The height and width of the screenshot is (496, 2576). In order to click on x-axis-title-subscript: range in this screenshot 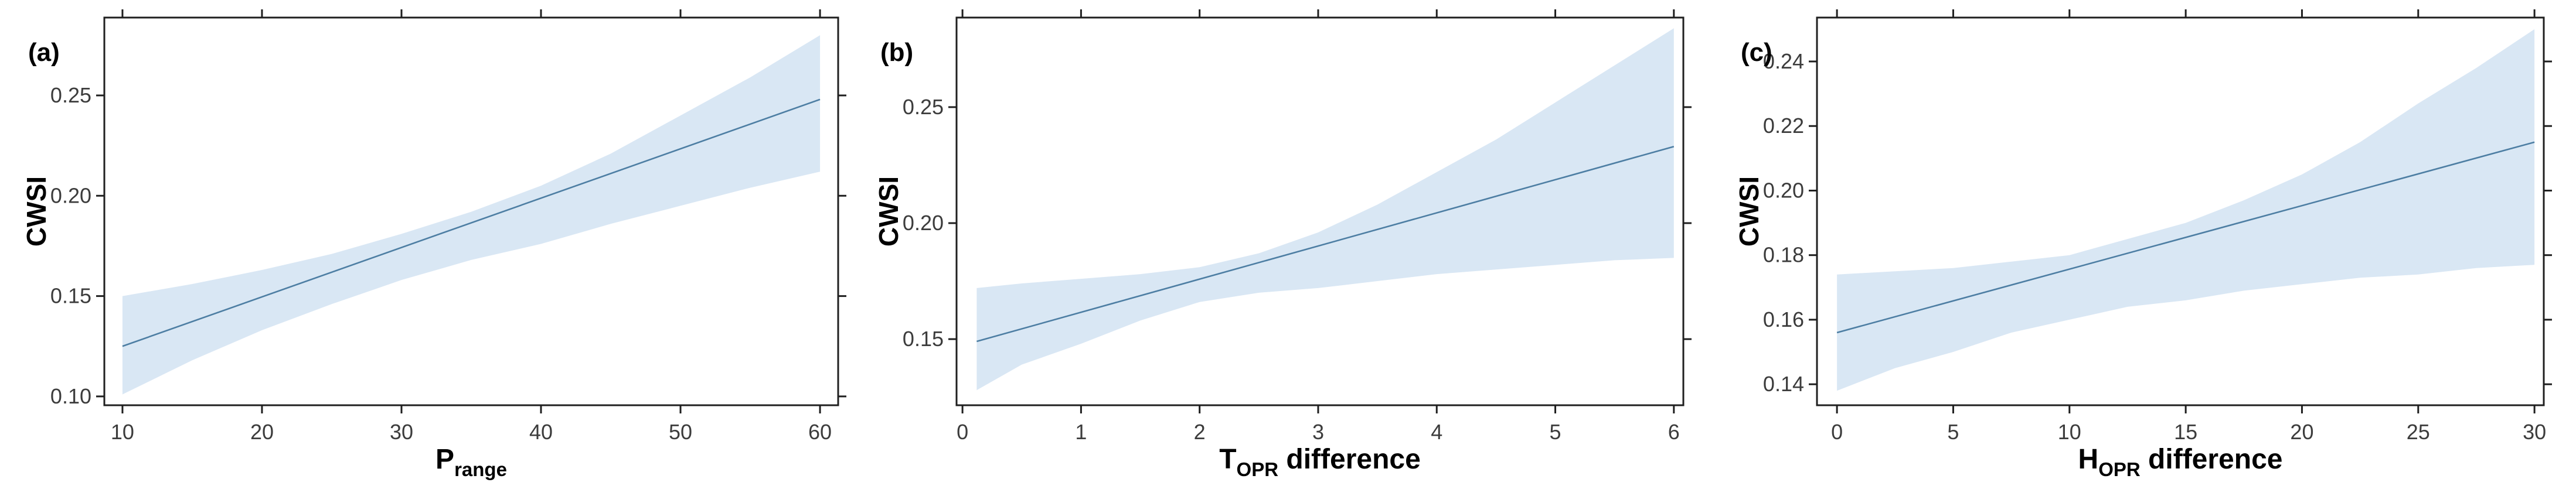, I will do `click(480, 469)`.